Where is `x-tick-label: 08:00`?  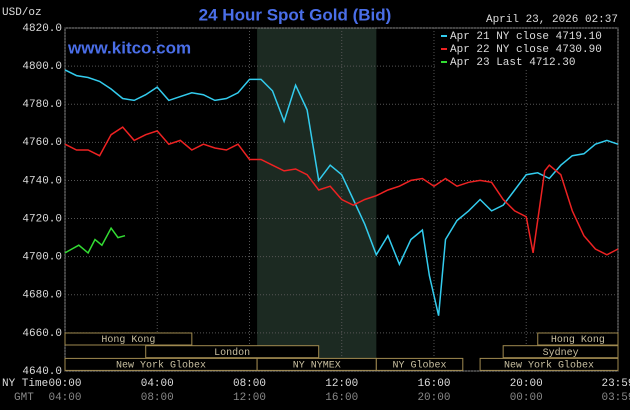 x-tick-label: 08:00 is located at coordinates (249, 384).